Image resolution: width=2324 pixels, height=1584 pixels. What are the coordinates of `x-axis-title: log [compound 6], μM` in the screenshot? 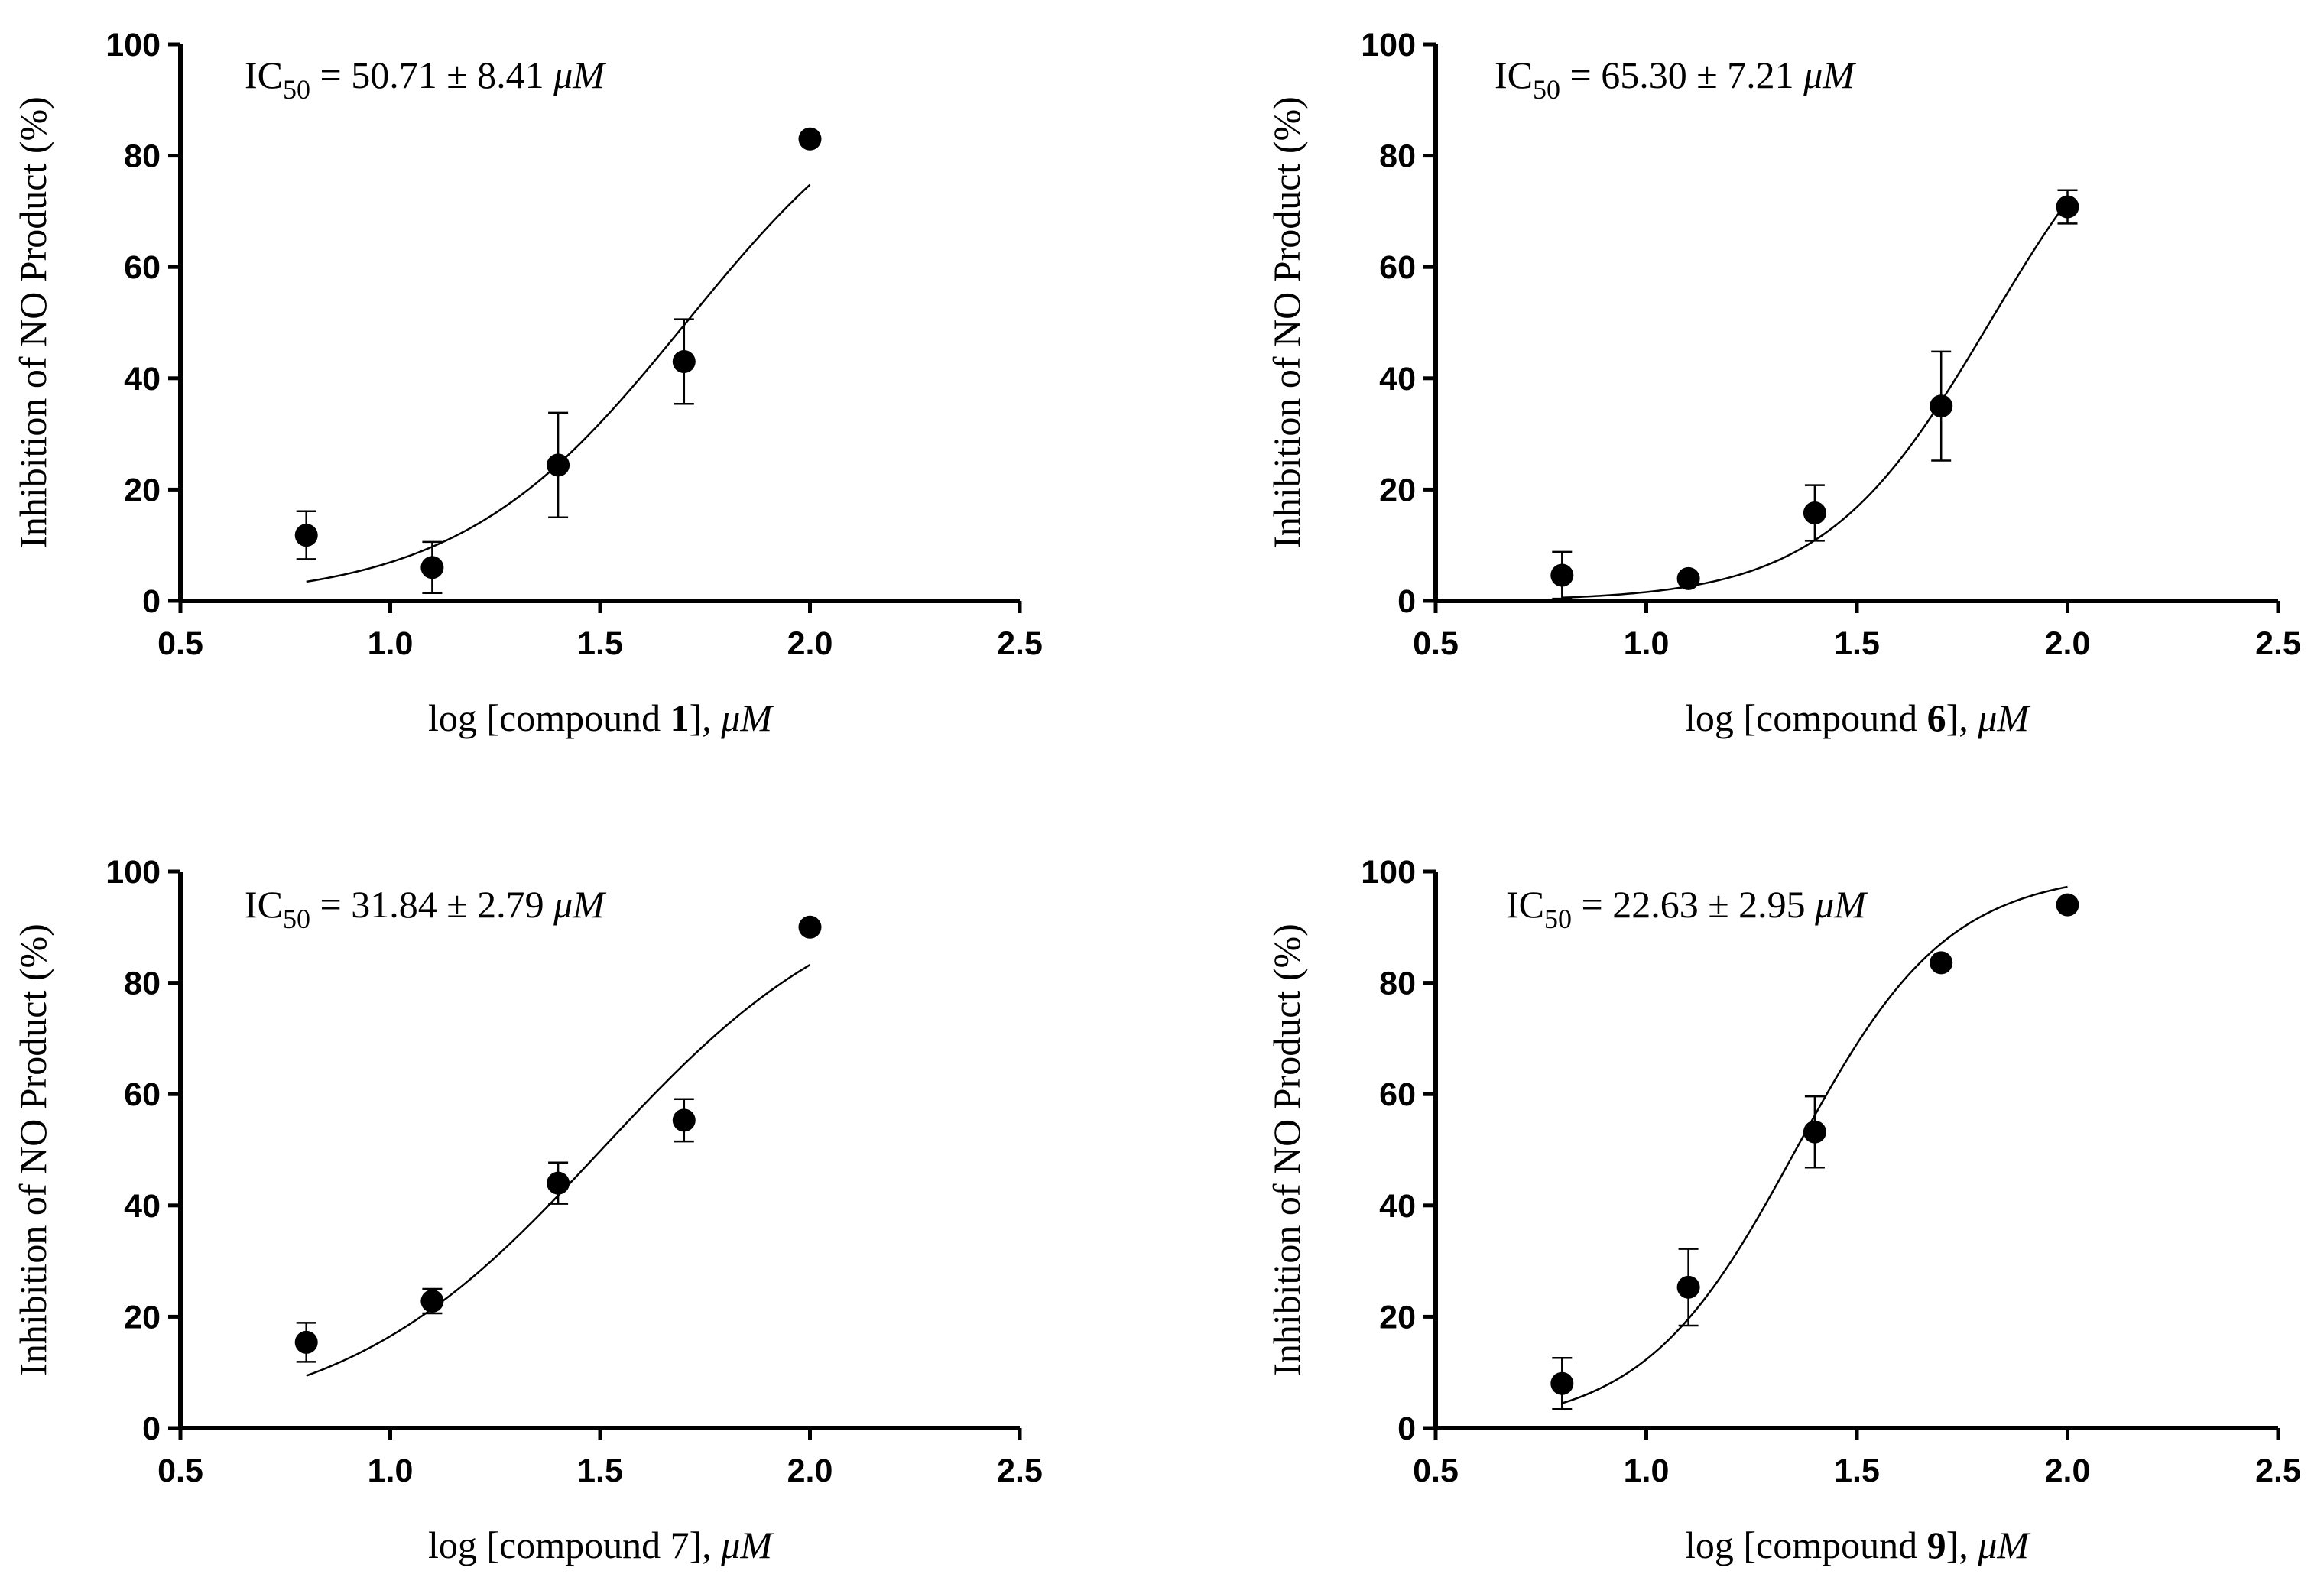 It's located at (1857, 718).